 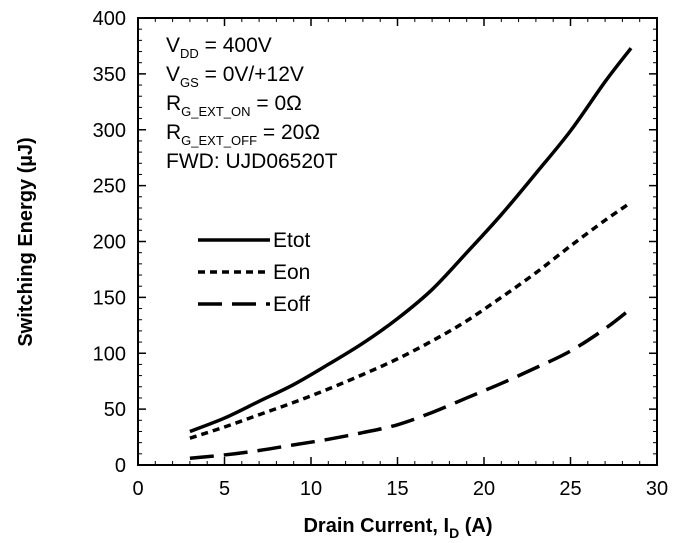 I want to click on x-axis-title: Drain Current, ID (A), so click(x=397, y=528).